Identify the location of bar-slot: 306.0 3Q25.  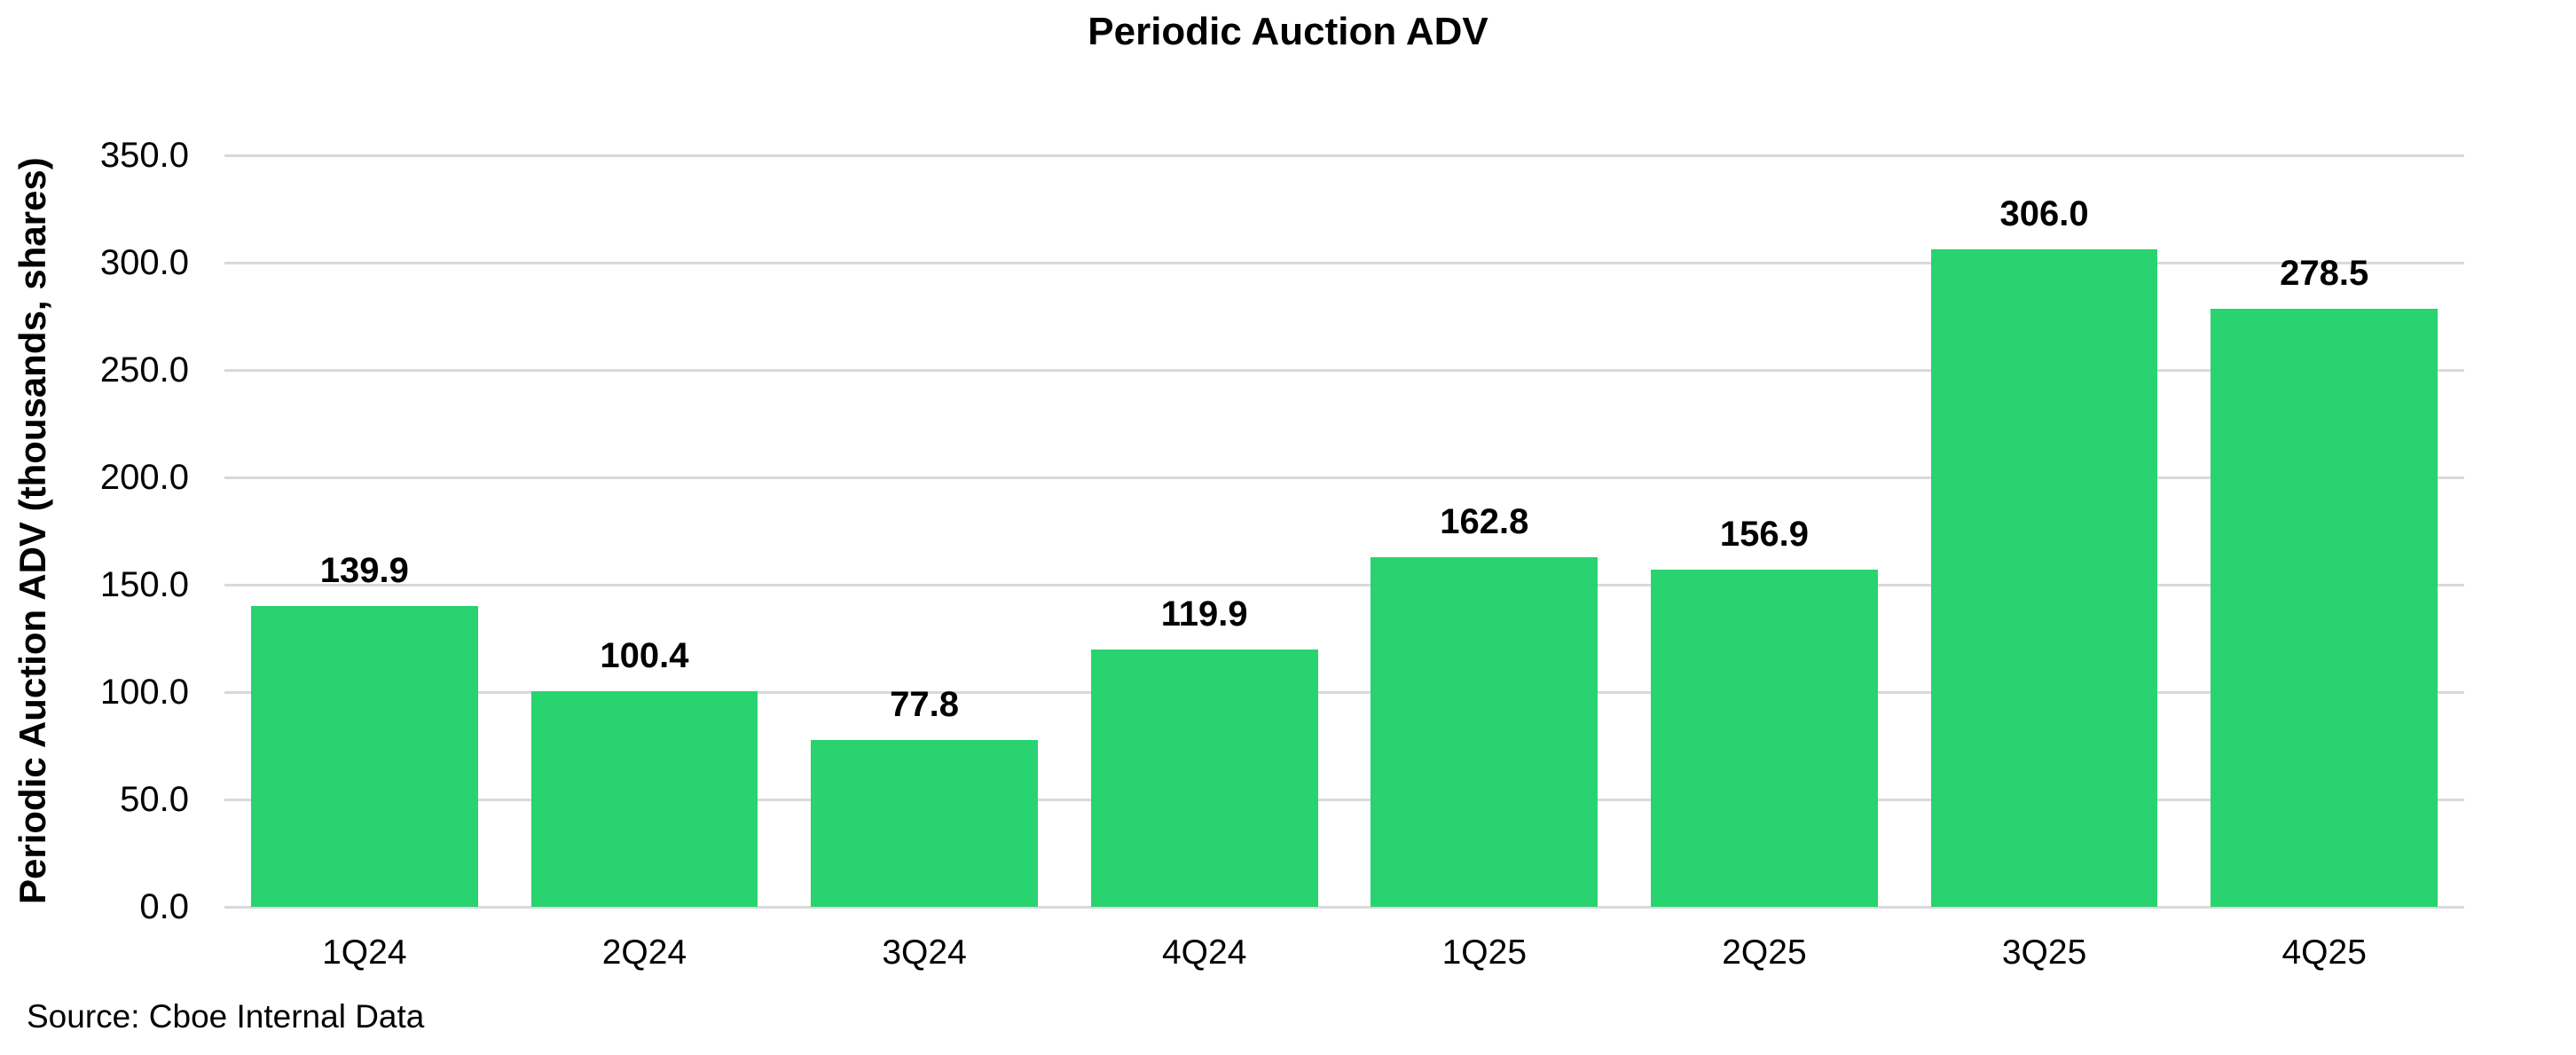
(2045, 562).